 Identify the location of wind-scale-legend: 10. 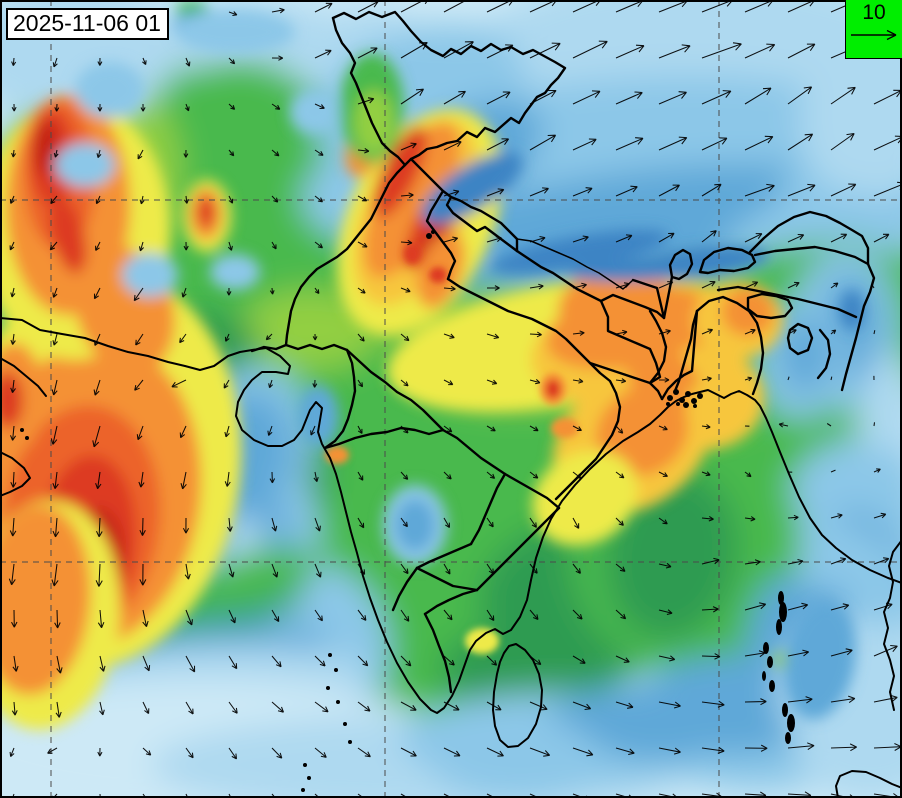
(873, 29).